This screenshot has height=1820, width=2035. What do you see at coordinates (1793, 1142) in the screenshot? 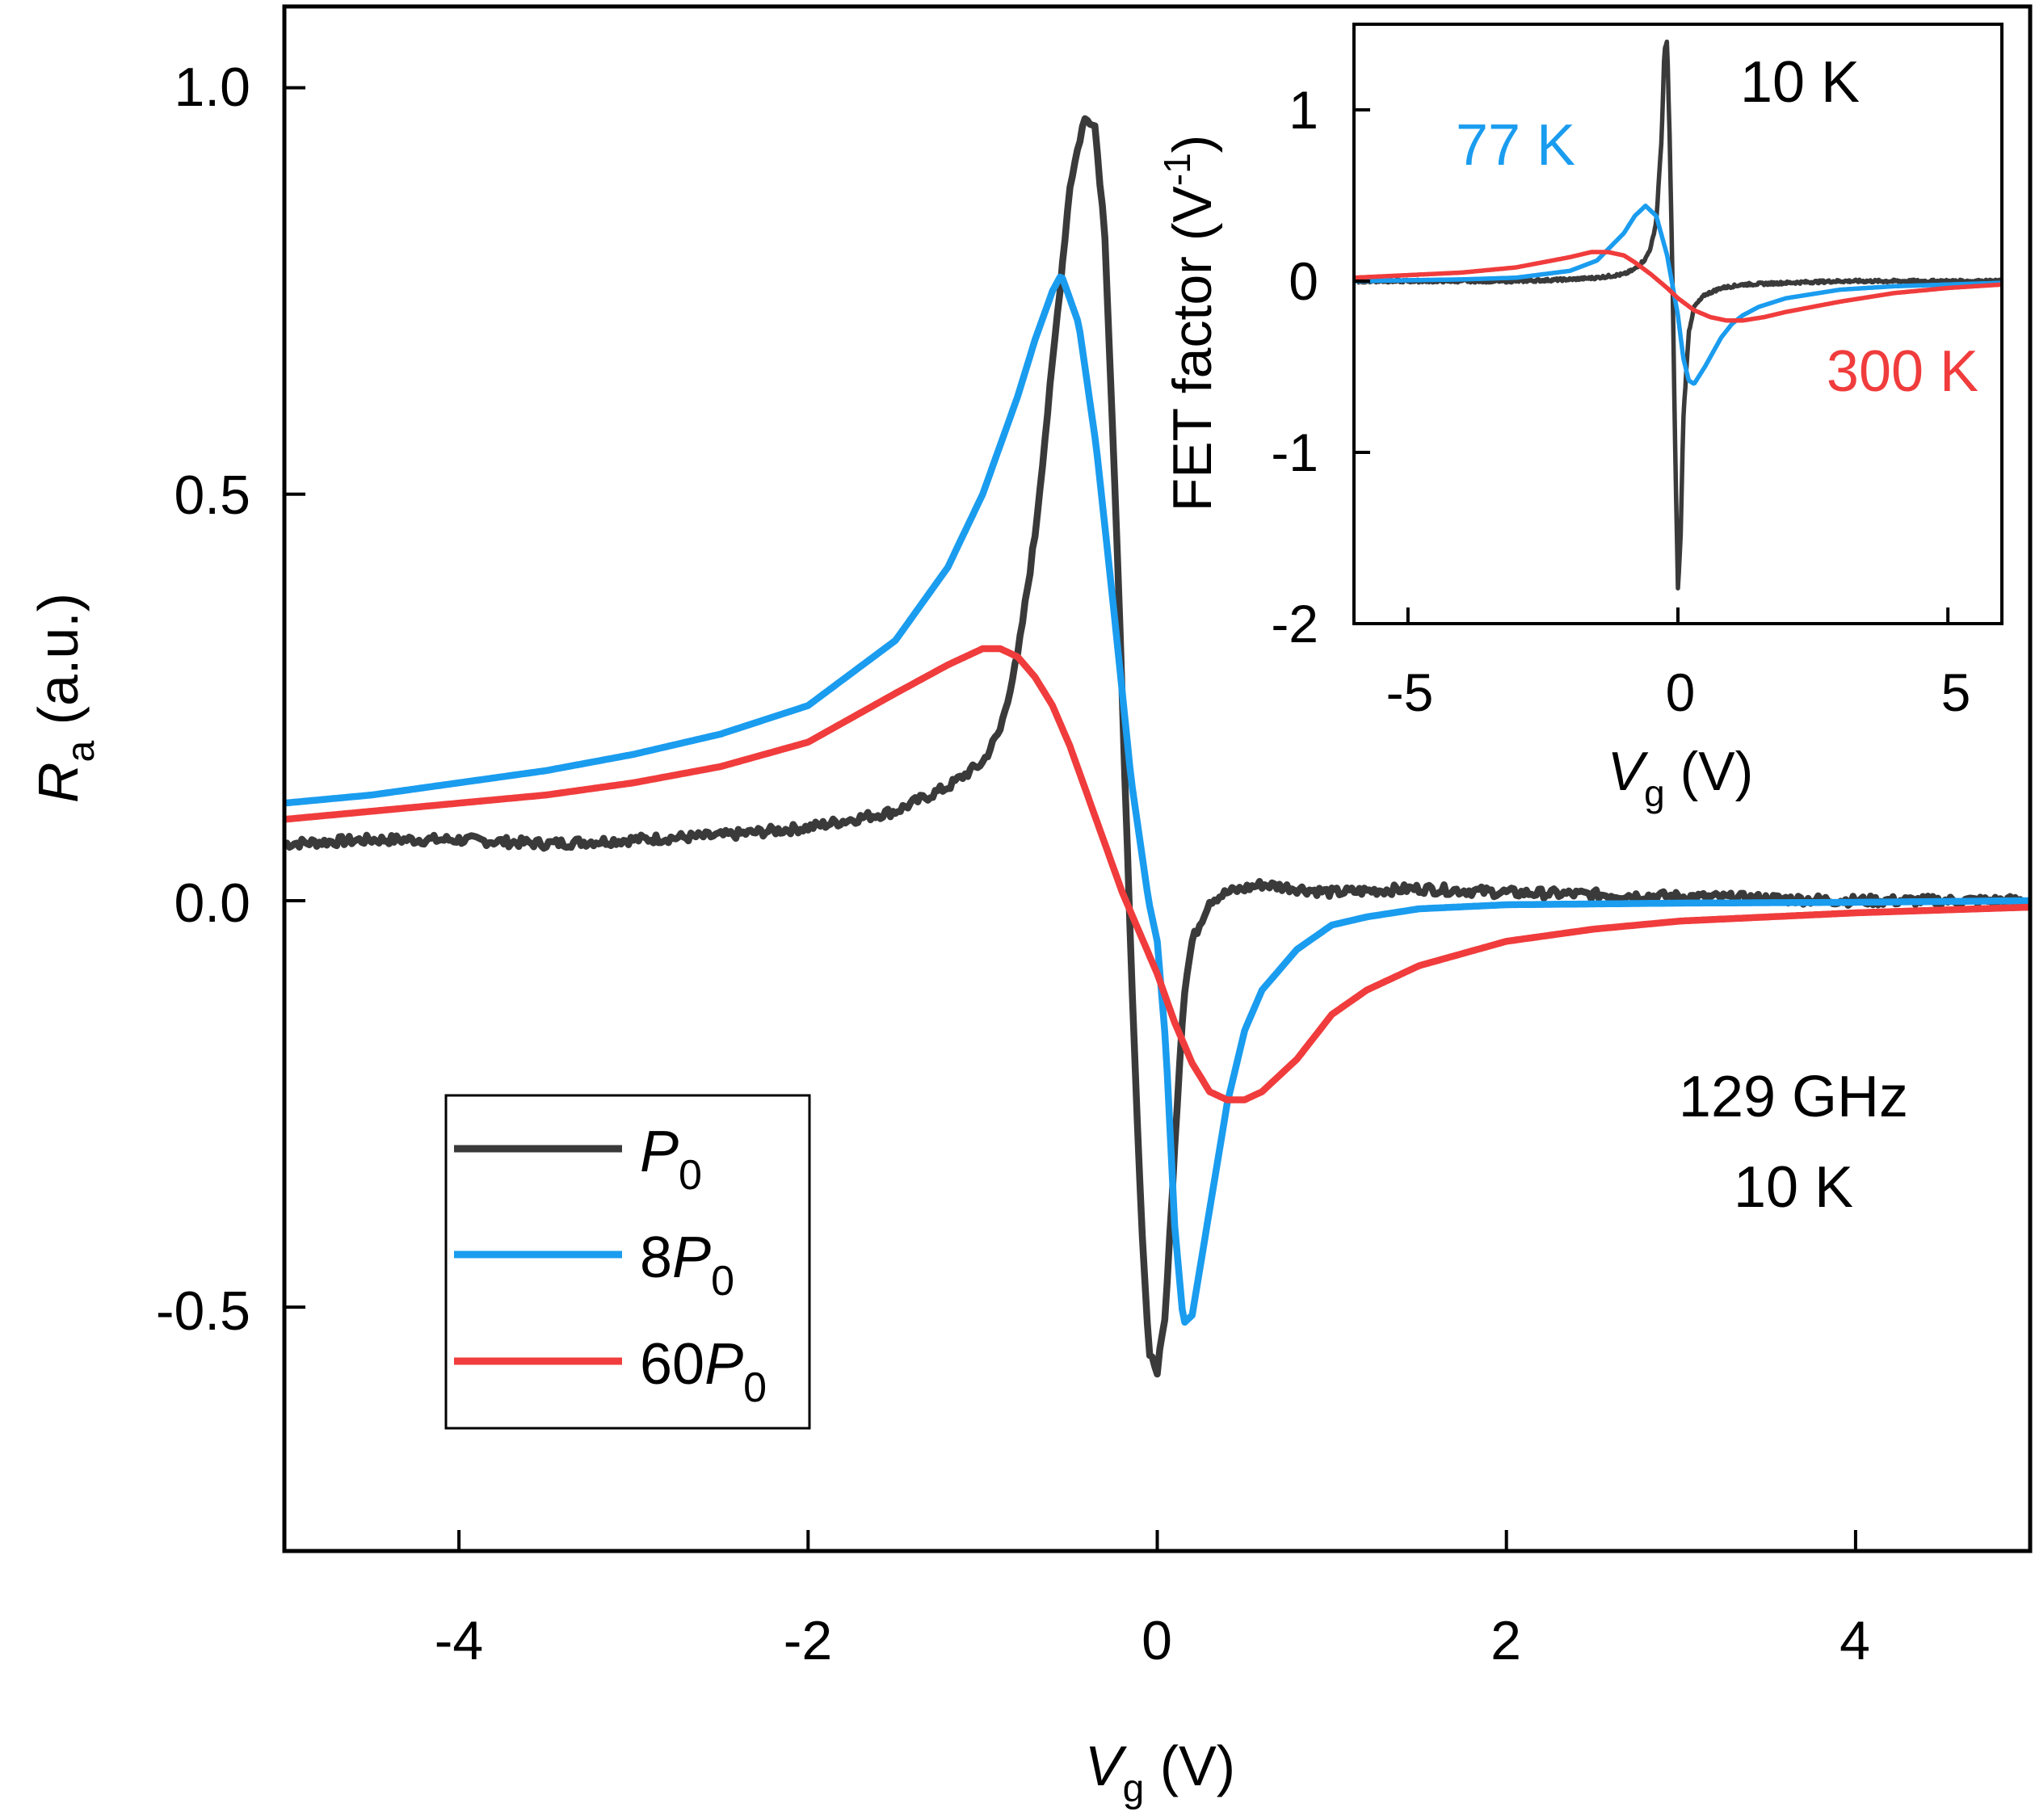
I see `main-annotation: 129 GHz 10 K` at bounding box center [1793, 1142].